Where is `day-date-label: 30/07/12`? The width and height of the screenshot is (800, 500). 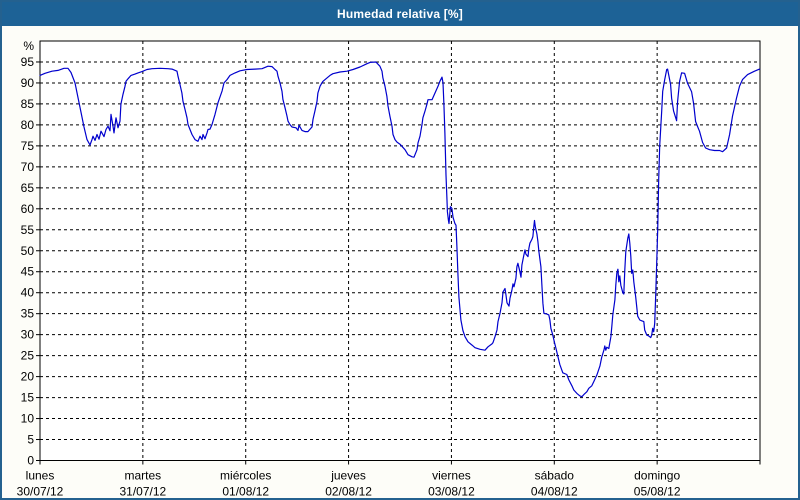 day-date-label: 30/07/12 is located at coordinates (40, 492).